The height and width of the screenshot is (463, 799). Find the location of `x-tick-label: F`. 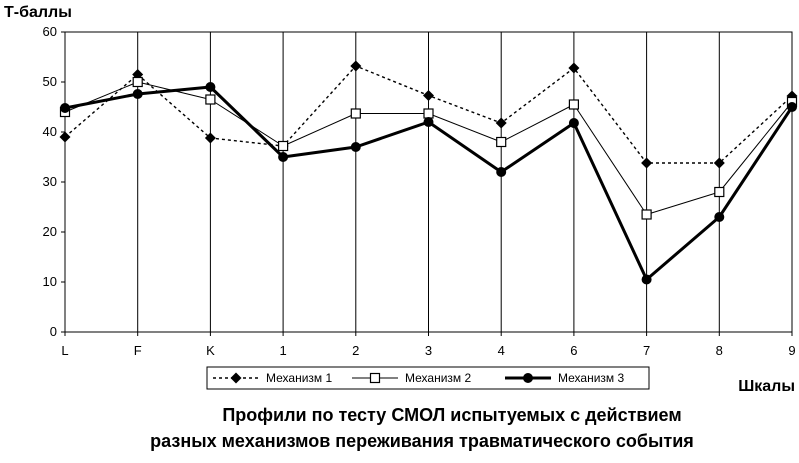

x-tick-label: F is located at coordinates (138, 350).